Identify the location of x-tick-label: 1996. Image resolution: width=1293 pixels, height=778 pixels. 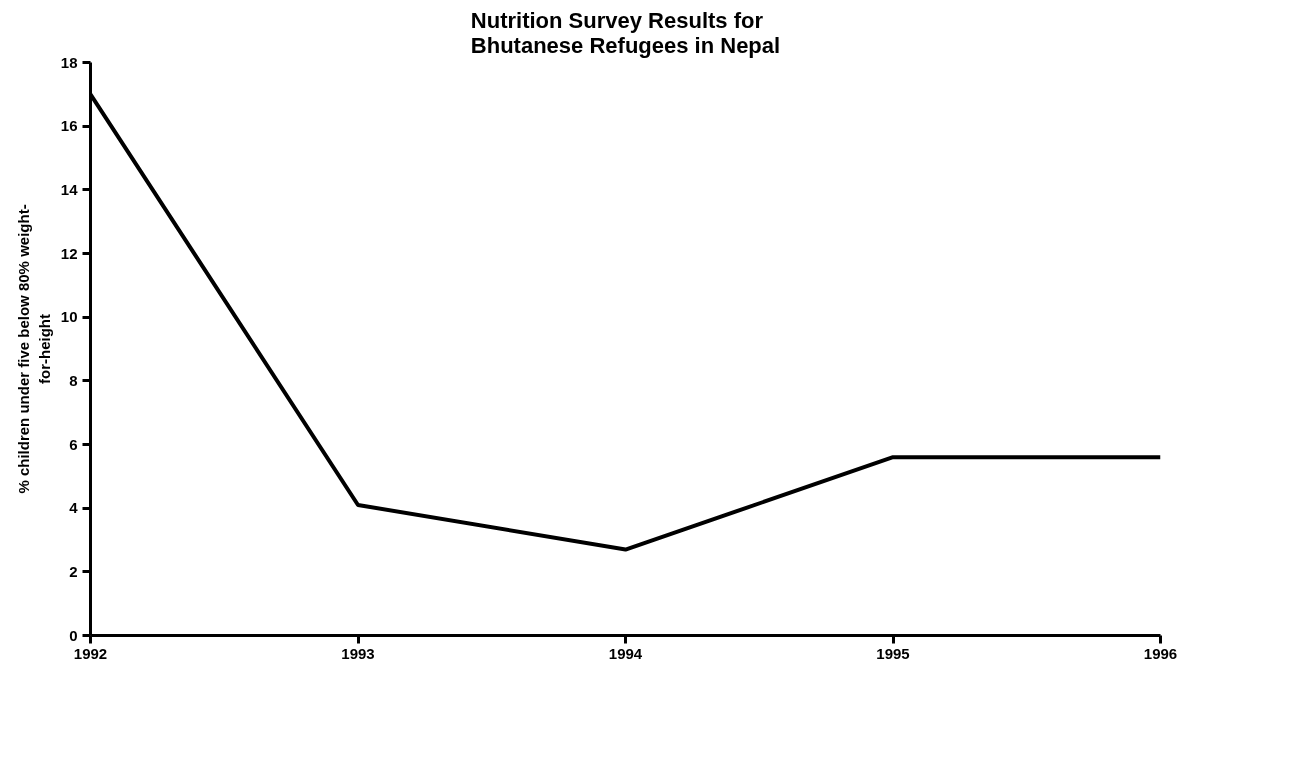
(1160, 653).